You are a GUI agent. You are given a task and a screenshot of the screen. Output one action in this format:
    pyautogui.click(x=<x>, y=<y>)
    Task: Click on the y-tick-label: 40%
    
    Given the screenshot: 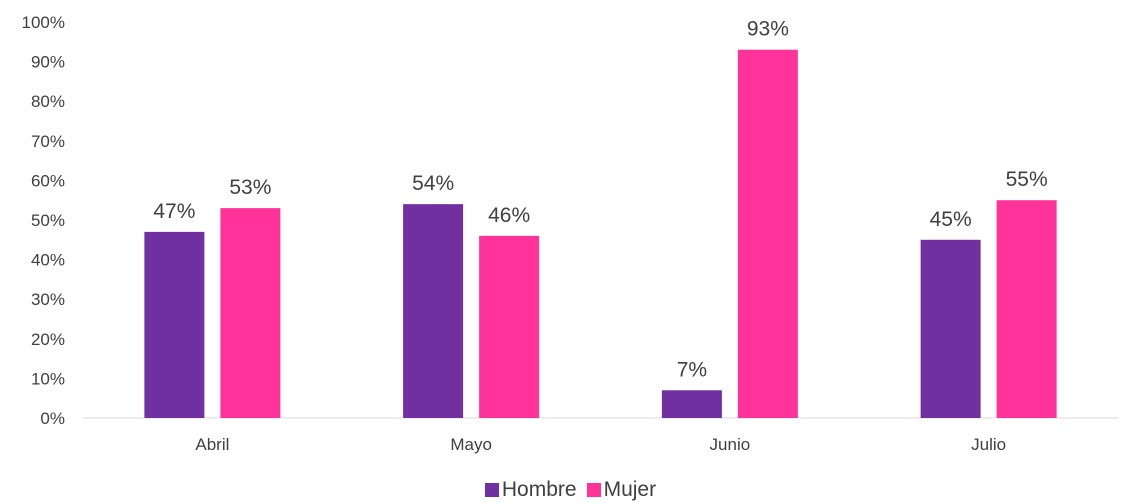 What is the action you would take?
    pyautogui.click(x=48, y=260)
    